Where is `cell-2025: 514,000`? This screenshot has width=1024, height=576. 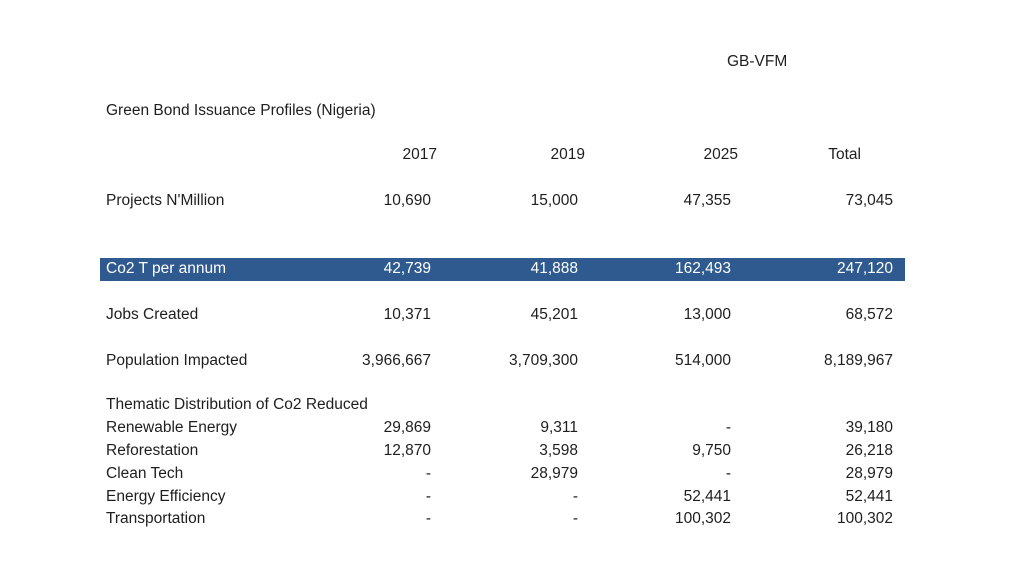
cell-2025: 514,000 is located at coordinates (702, 360).